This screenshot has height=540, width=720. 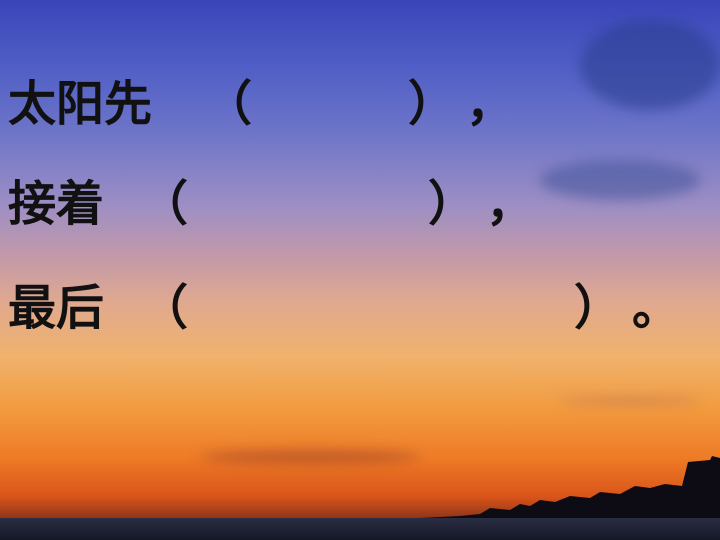 I want to click on line-2-open-paren: （, so click(x=164, y=204).